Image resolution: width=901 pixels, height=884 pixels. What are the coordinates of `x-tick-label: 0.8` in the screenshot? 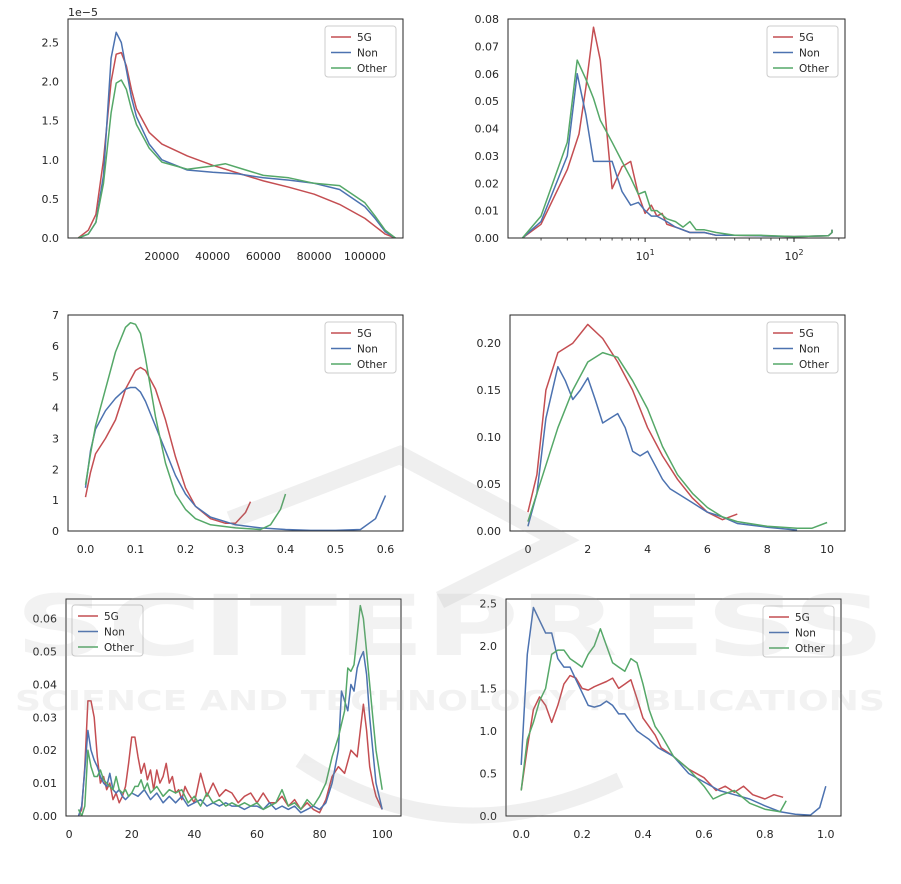 It's located at (765, 834).